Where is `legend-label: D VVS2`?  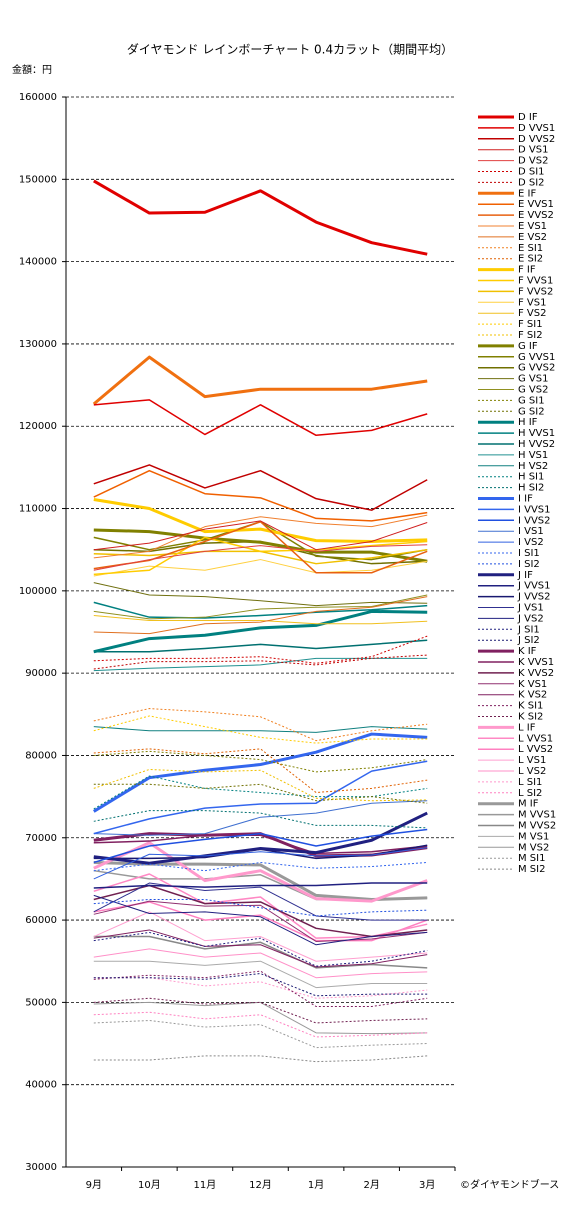 legend-label: D VVS2 is located at coordinates (536, 139).